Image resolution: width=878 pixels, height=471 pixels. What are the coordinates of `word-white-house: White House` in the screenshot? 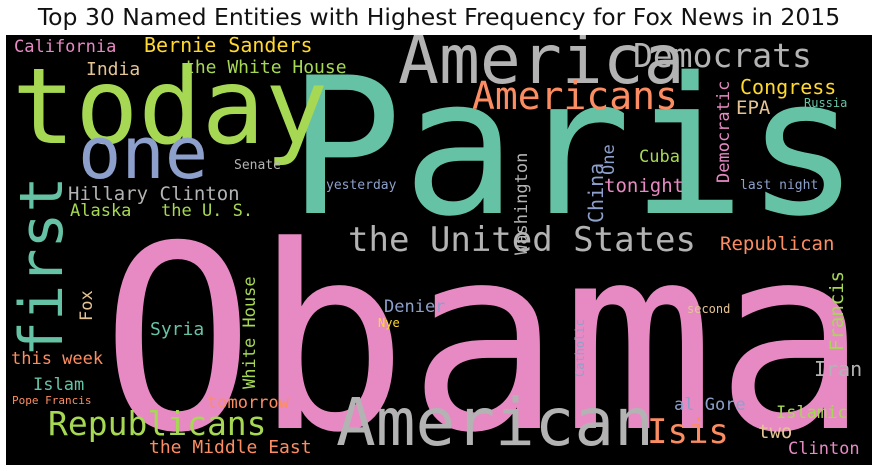 It's located at (250, 332).